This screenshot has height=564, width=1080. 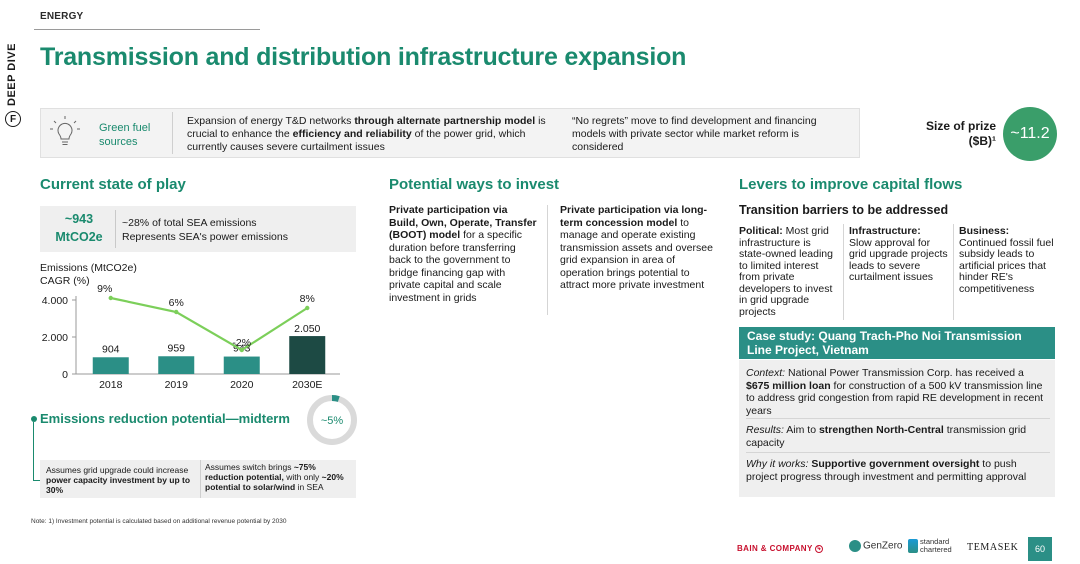 What do you see at coordinates (1030, 134) in the screenshot?
I see `prize-value: ~11.2` at bounding box center [1030, 134].